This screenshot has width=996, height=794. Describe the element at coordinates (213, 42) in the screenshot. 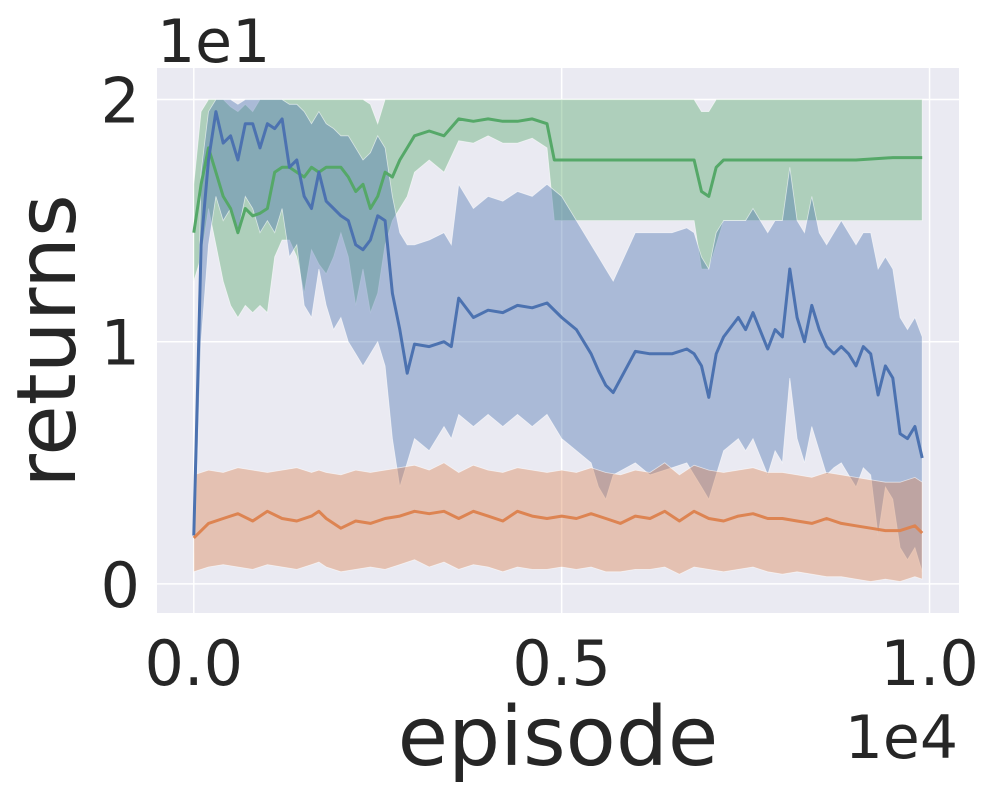

I see `y-offset-label: 1e1` at that location.